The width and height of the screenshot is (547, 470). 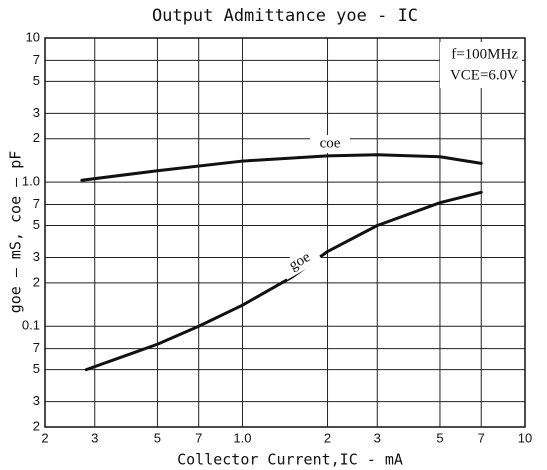 I want to click on series-line, so click(x=281, y=167).